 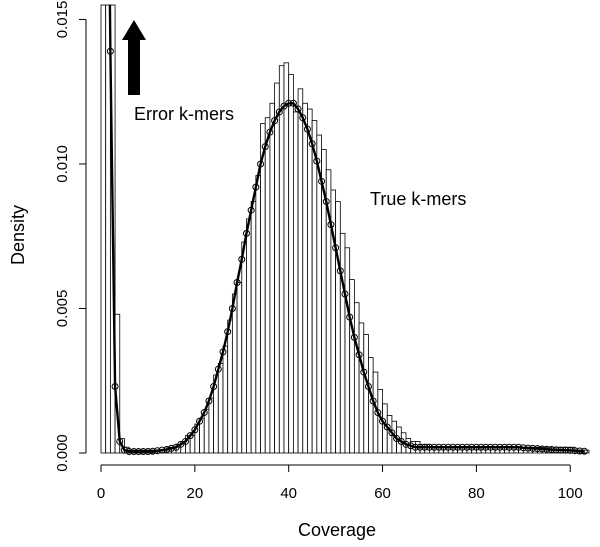 I want to click on x-tick-label: 60, so click(x=382, y=493).